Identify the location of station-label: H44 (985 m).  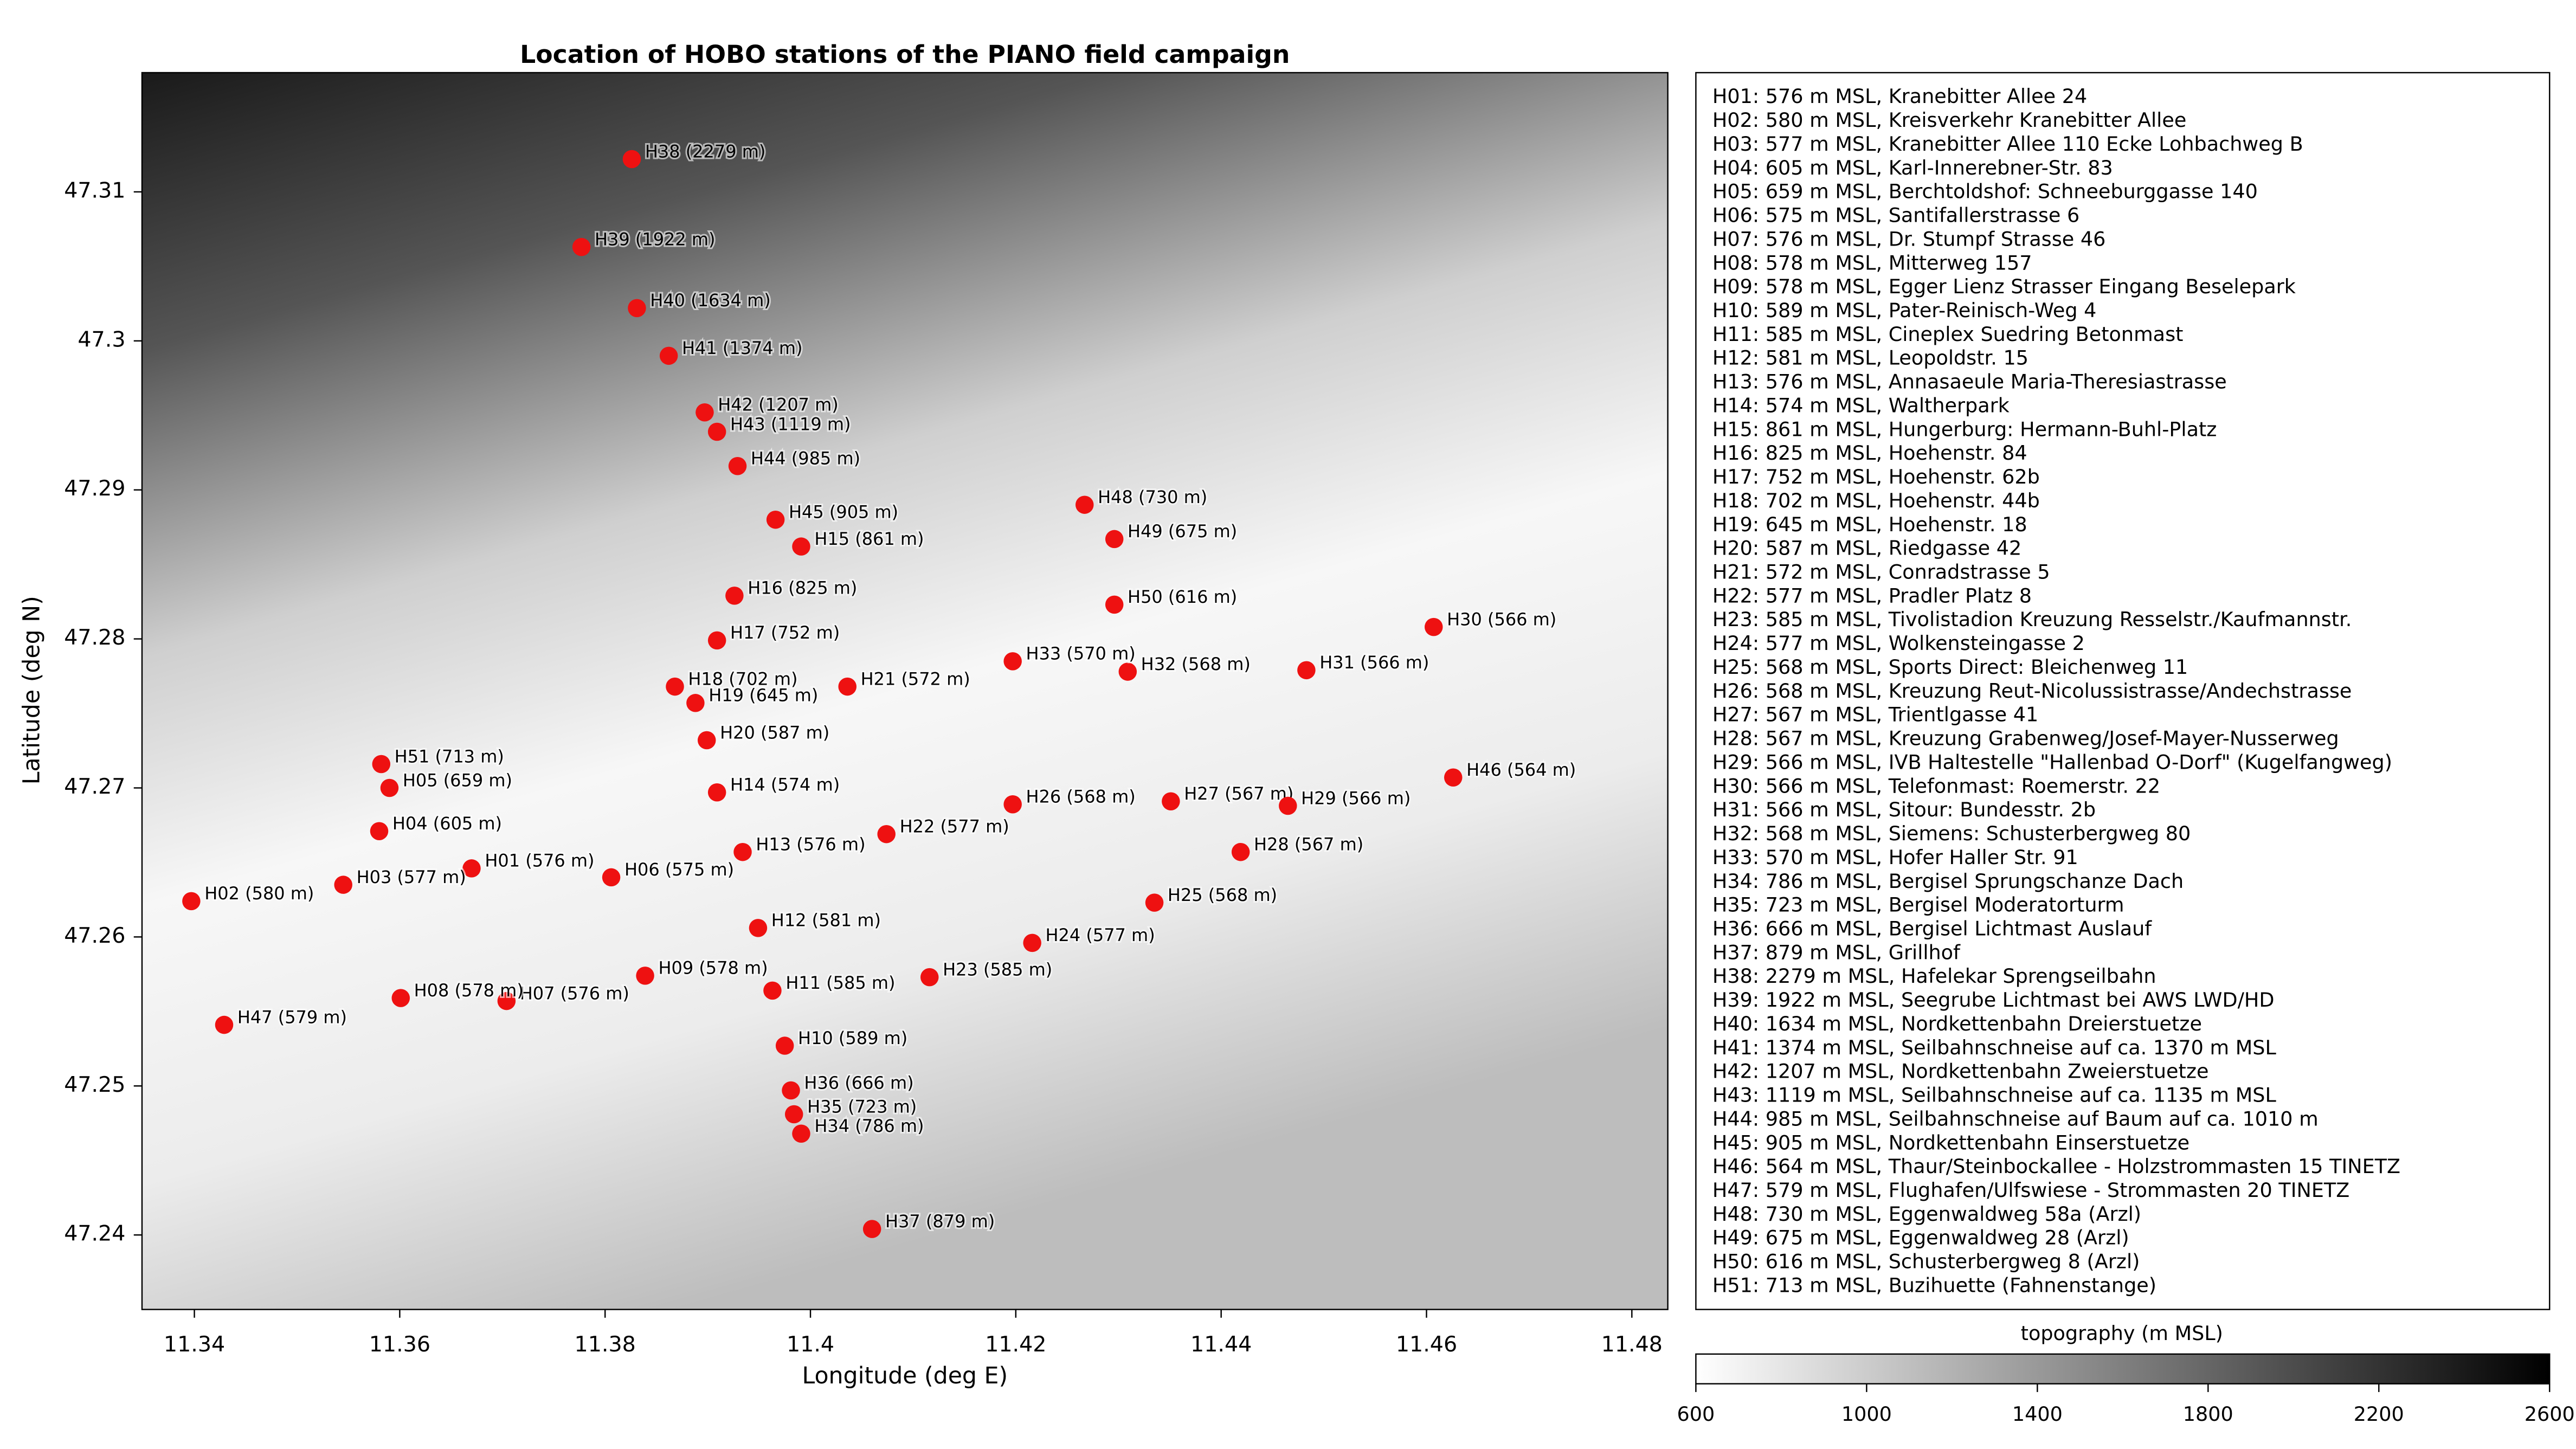
(805, 458).